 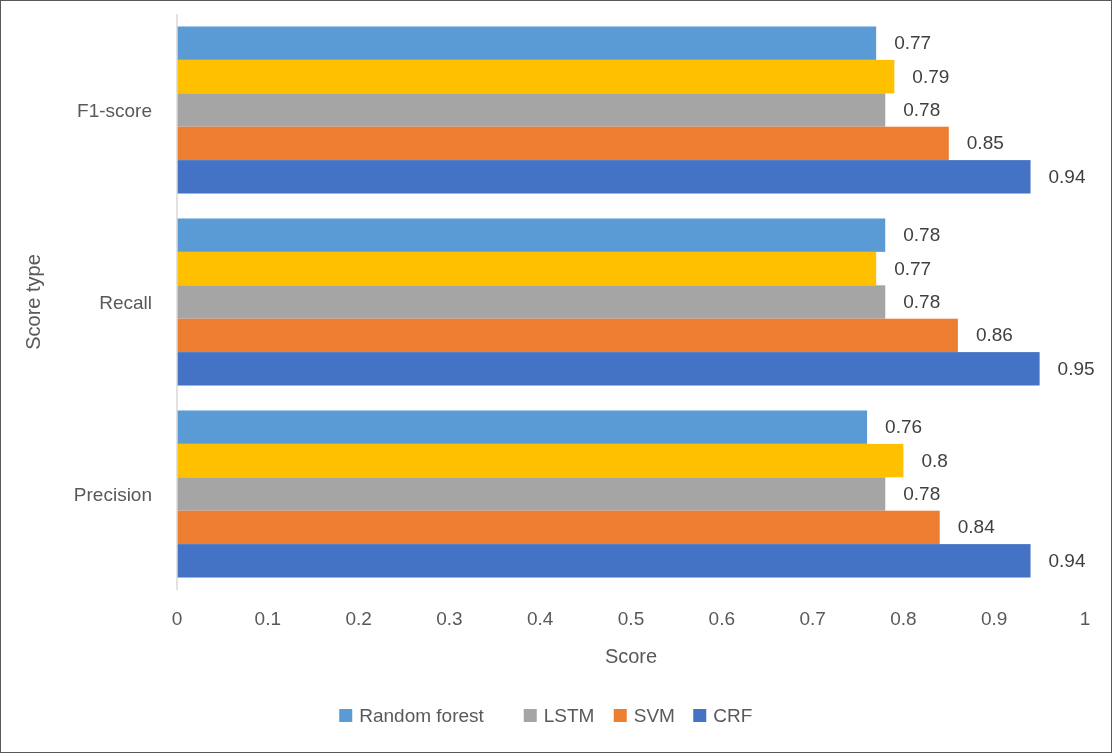 I want to click on x-tick-label: 0.5, so click(x=631, y=618).